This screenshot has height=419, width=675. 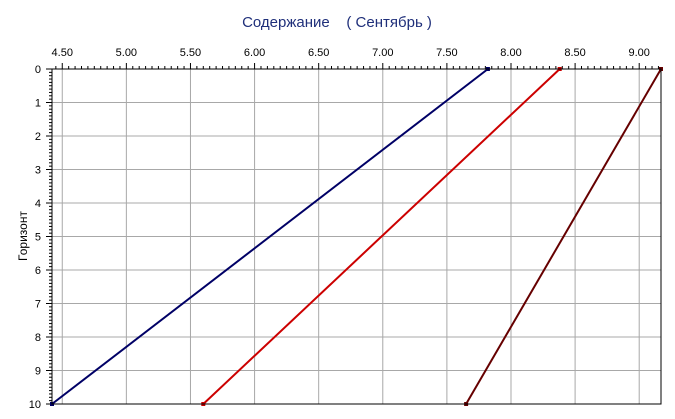 I want to click on y-tick-label: 6, so click(x=38, y=271).